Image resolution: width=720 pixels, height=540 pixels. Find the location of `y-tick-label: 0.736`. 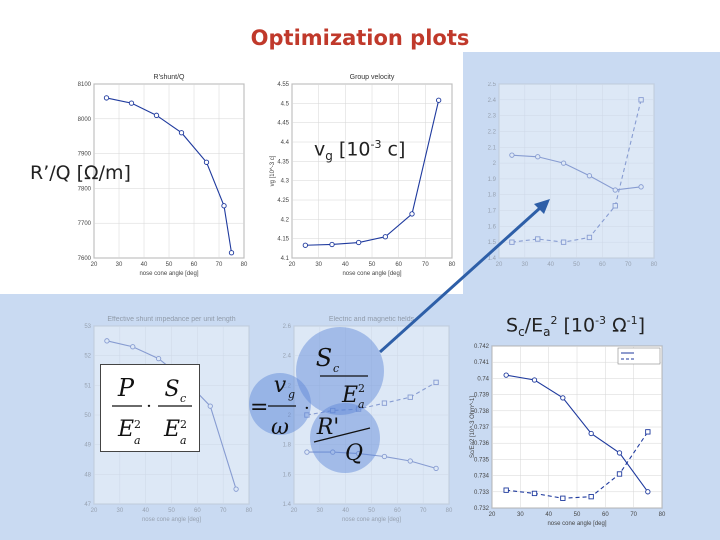

y-tick-label: 0.736 is located at coordinates (482, 444).